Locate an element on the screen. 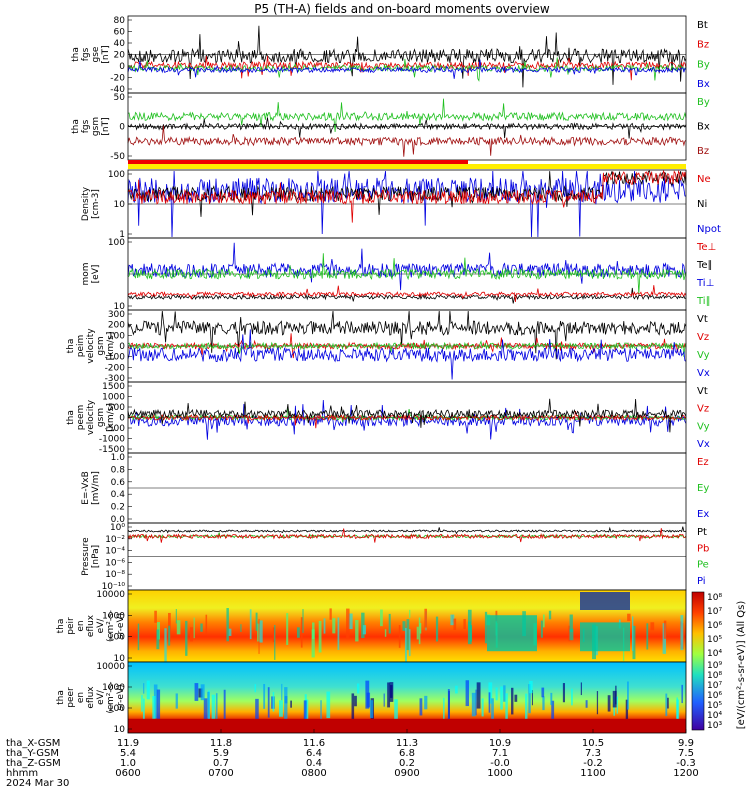 The height and width of the screenshot is (804, 750). ytick-label: 1500 is located at coordinates (113, 387).